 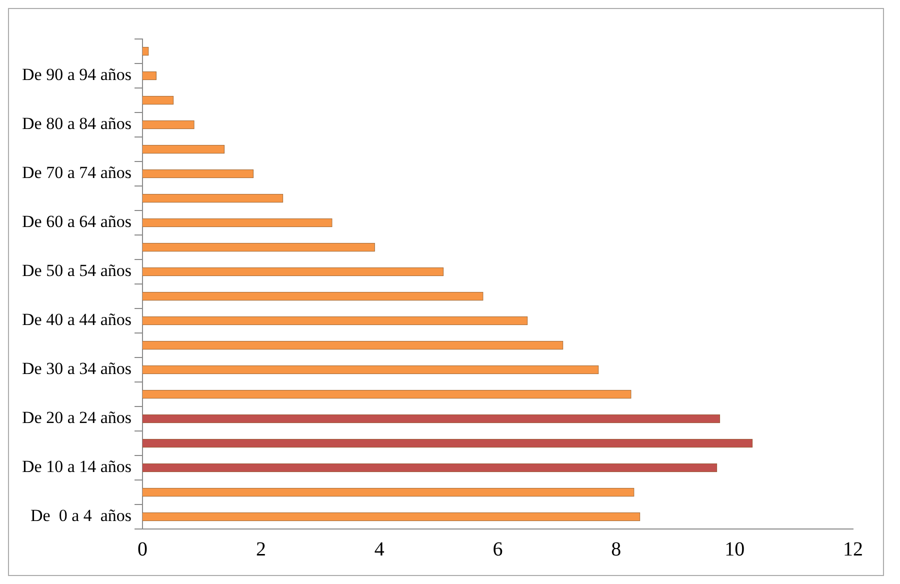 What do you see at coordinates (379, 549) in the screenshot?
I see `x-tick-label: 4` at bounding box center [379, 549].